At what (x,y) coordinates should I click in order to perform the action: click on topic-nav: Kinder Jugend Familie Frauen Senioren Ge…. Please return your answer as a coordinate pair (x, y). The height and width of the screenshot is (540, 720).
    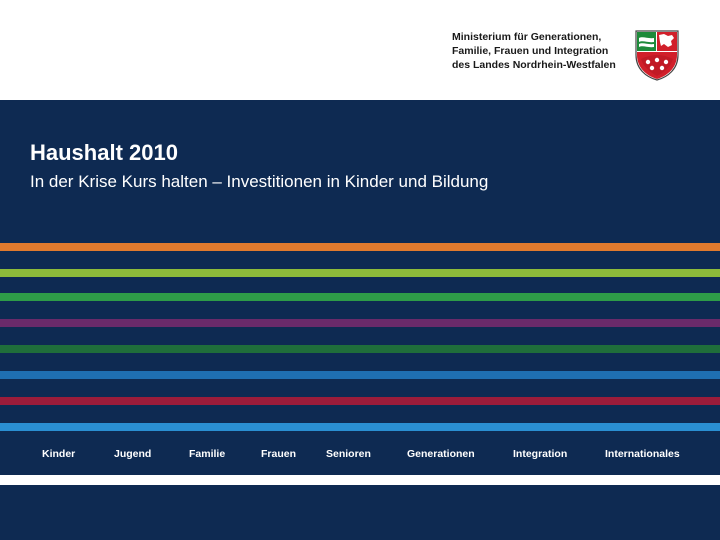
    Looking at the image, I should click on (360, 455).